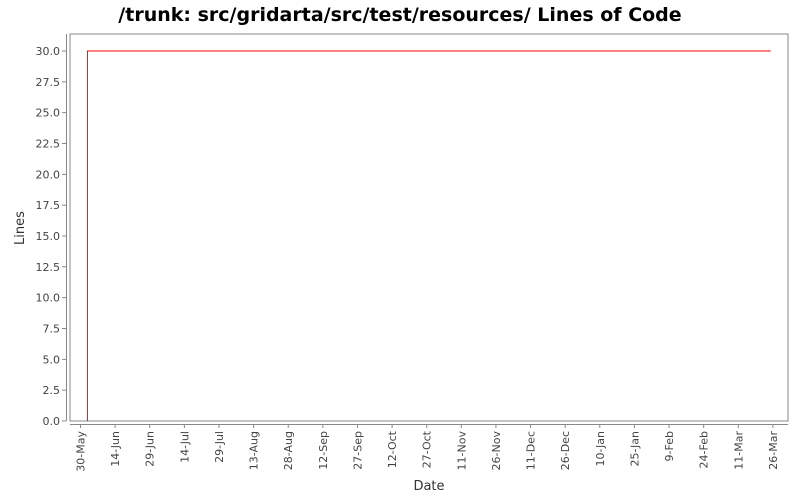 This screenshot has width=800, height=500. Describe the element at coordinates (48, 205) in the screenshot. I see `y-tick-label: 17.5` at that location.